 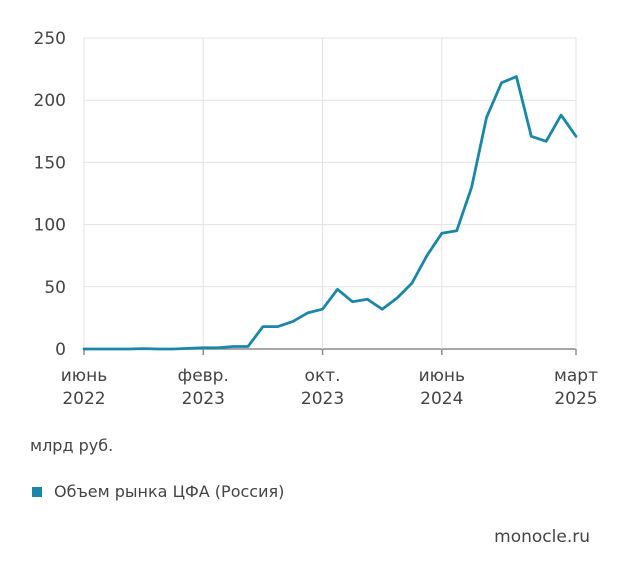 I want to click on source-credit: monocle.ru, so click(x=542, y=537).